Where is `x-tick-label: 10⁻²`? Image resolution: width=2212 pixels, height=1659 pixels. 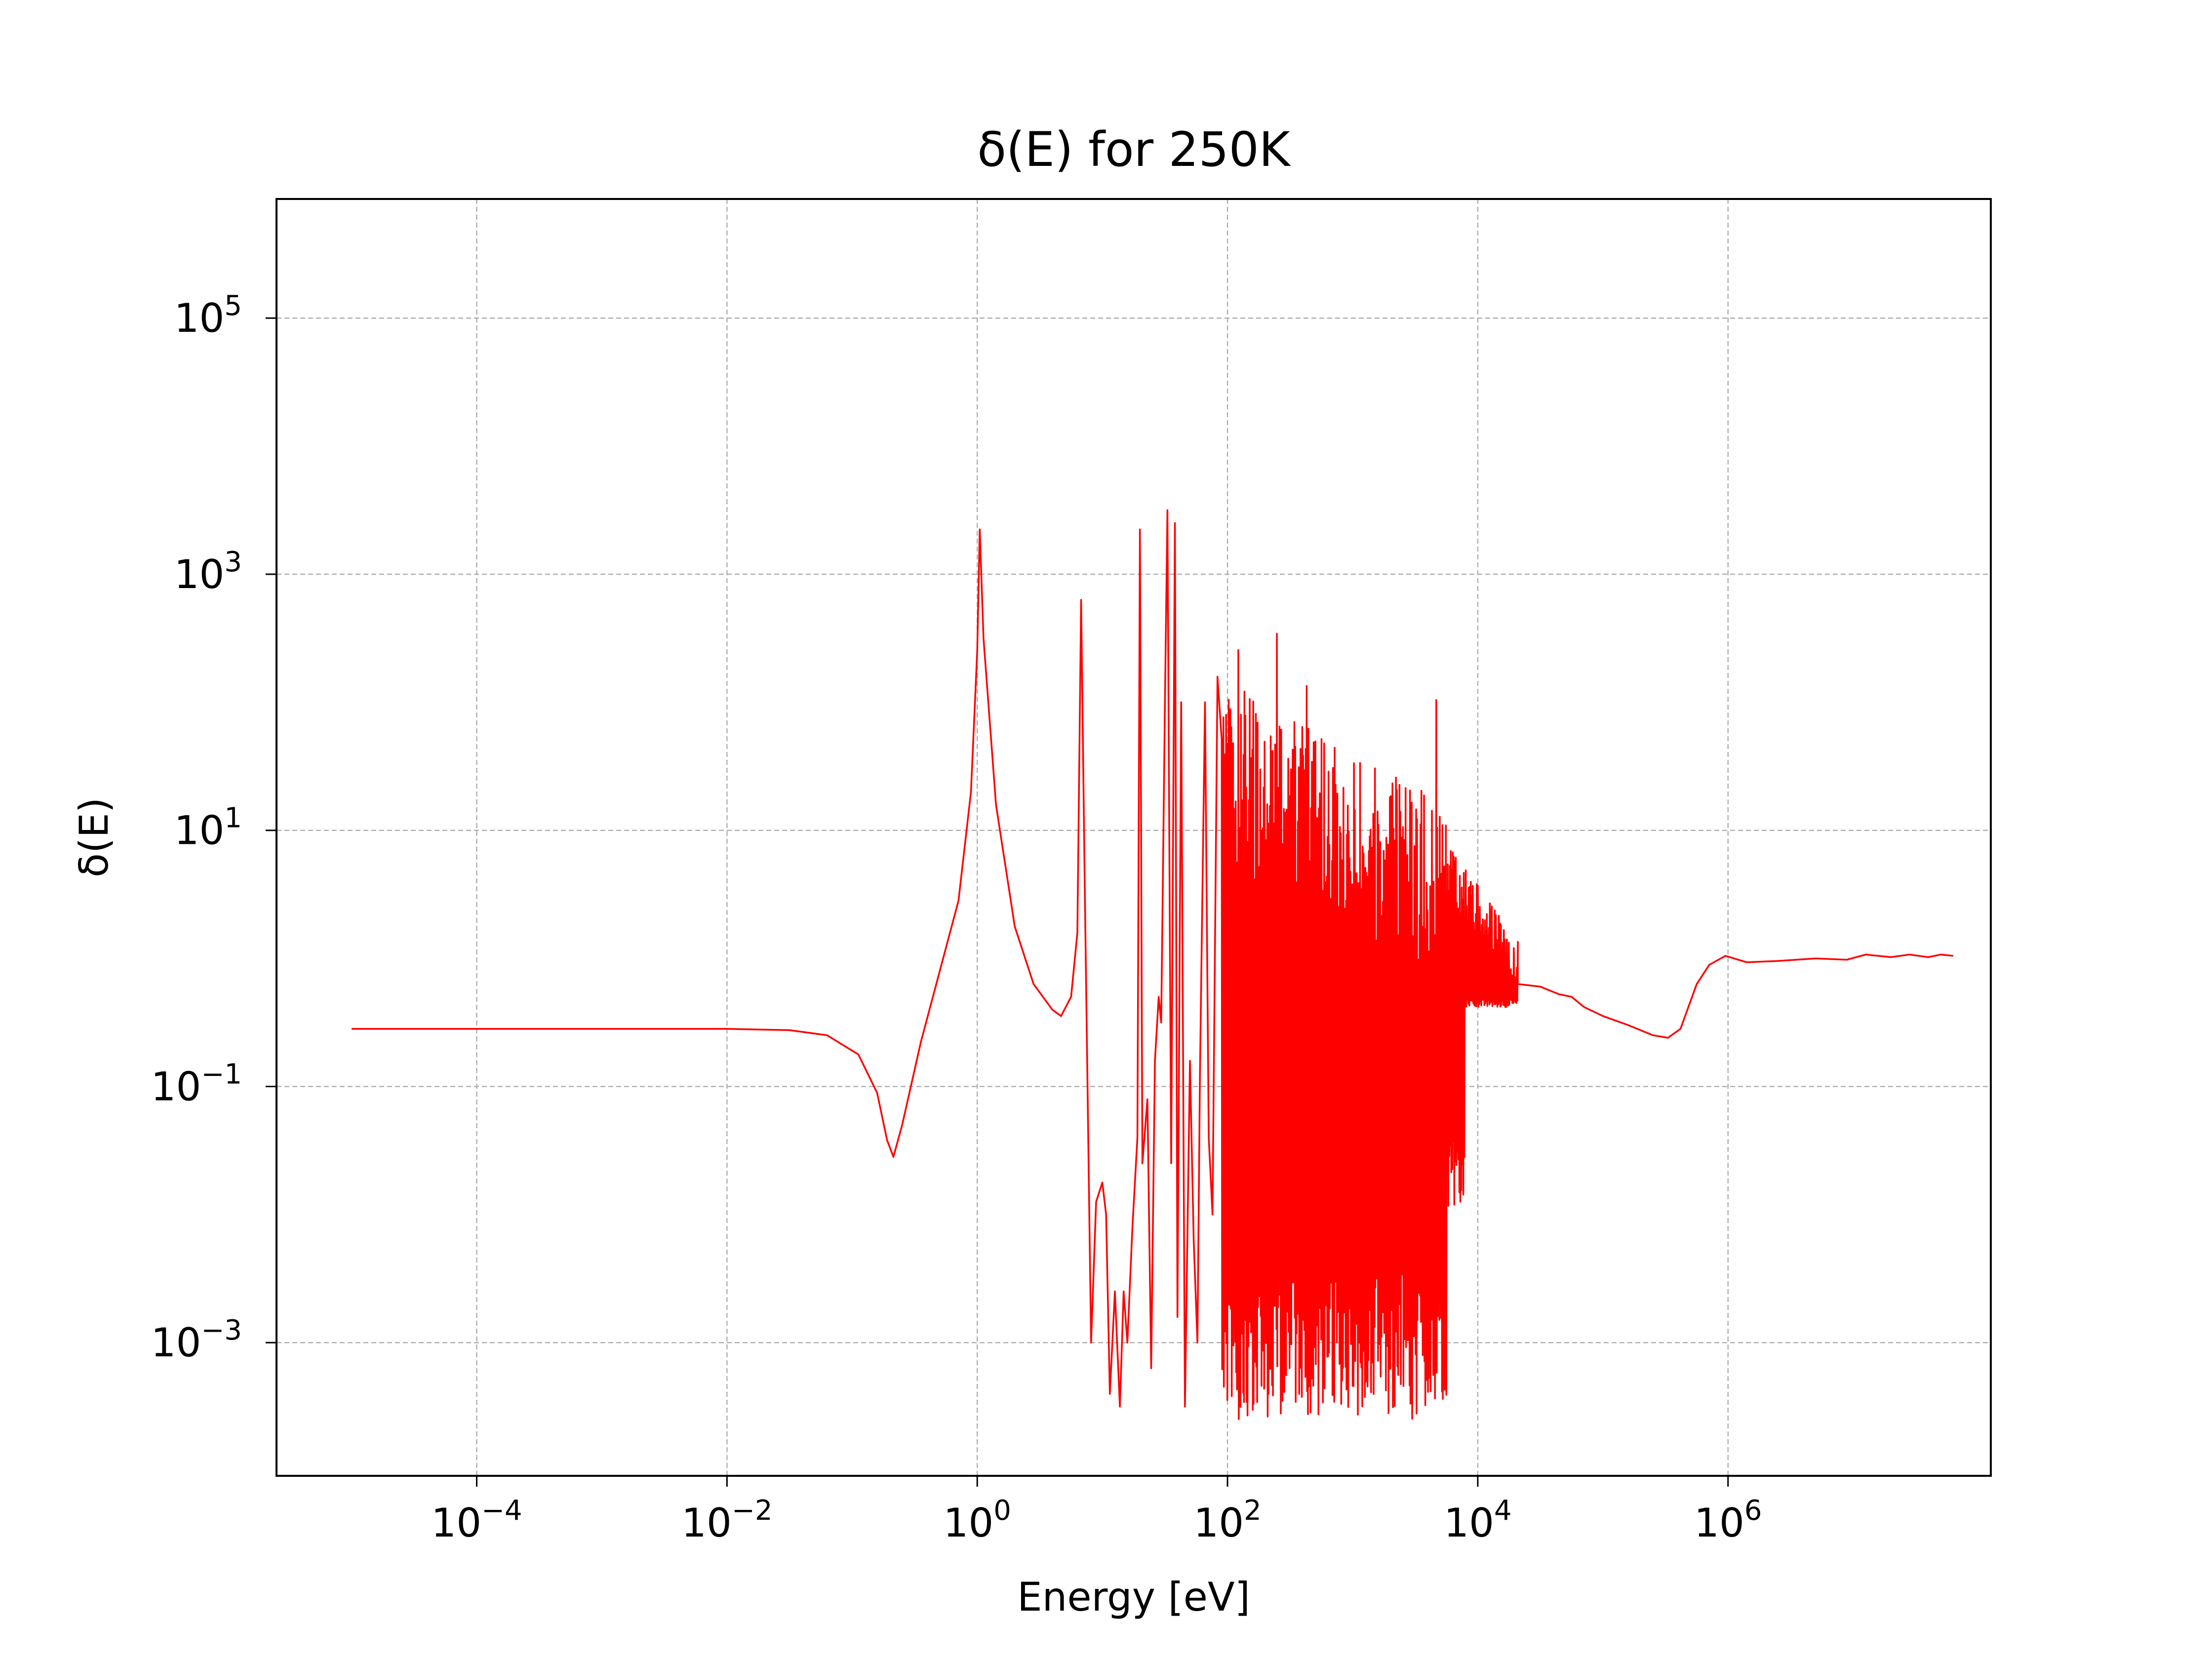
x-tick-label: 10⁻² is located at coordinates (727, 1520).